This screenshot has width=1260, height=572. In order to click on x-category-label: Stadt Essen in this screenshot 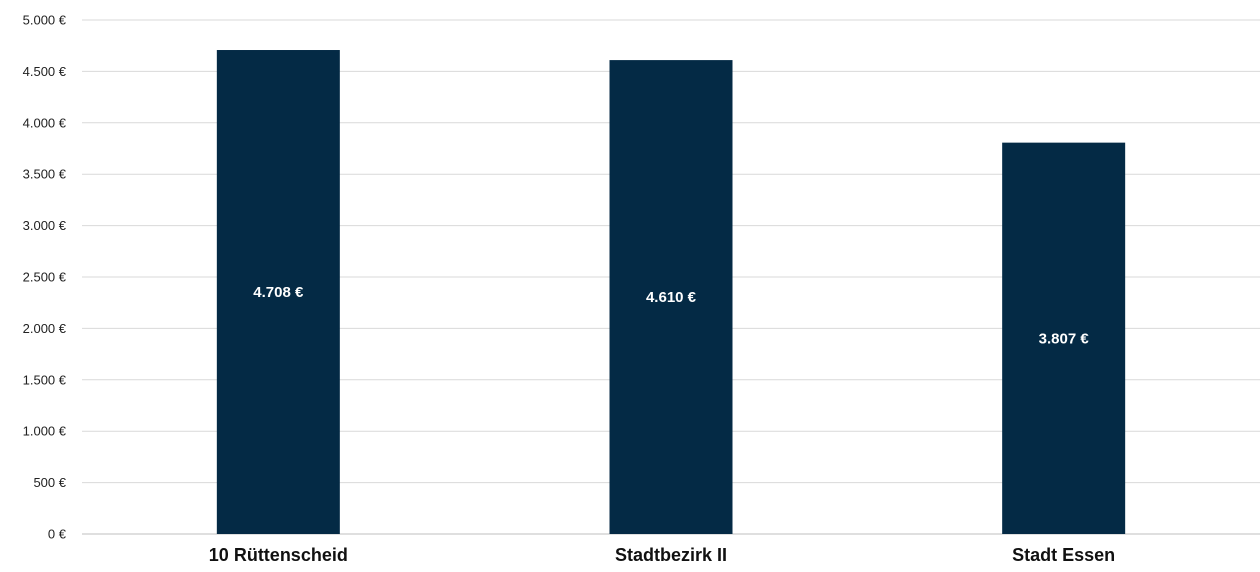, I will do `click(1063, 555)`.